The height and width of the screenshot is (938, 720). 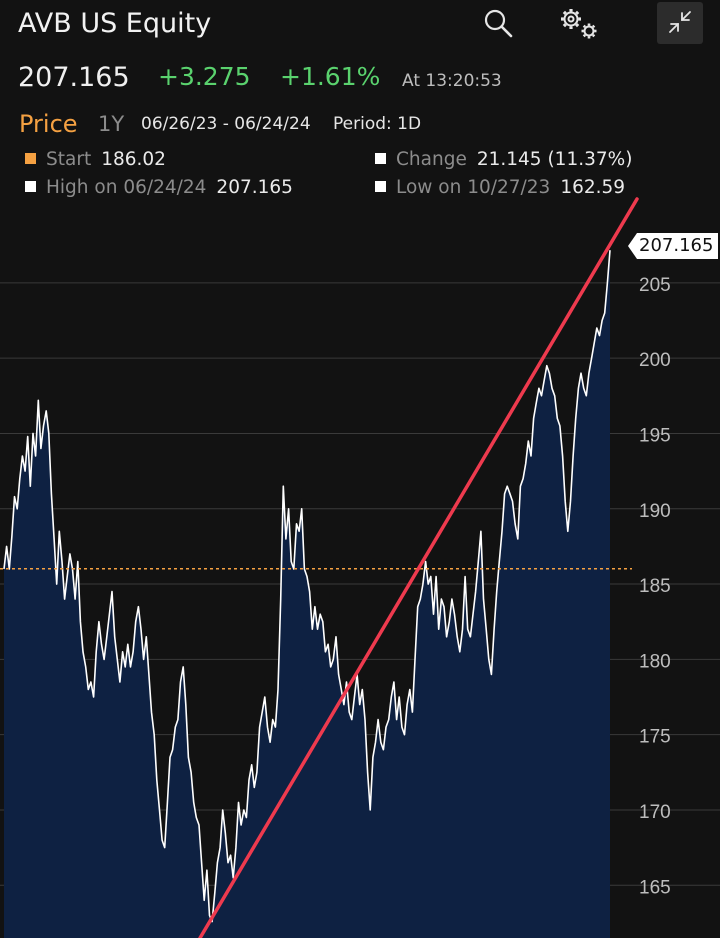 I want to click on collapse-icon, so click(x=680, y=22).